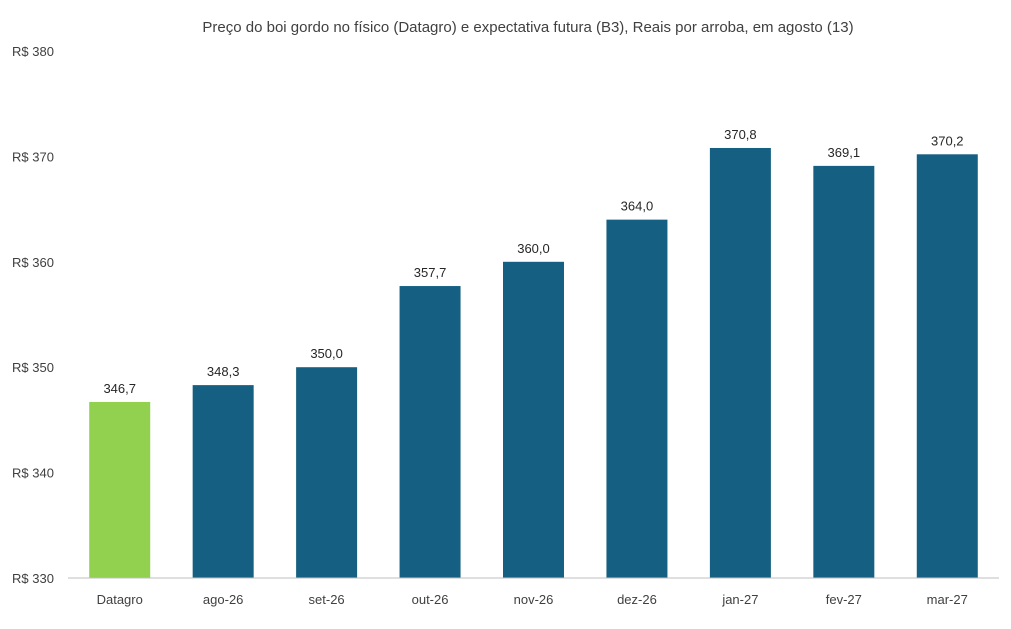  I want to click on y-tick-label: R$ 380, so click(33, 51).